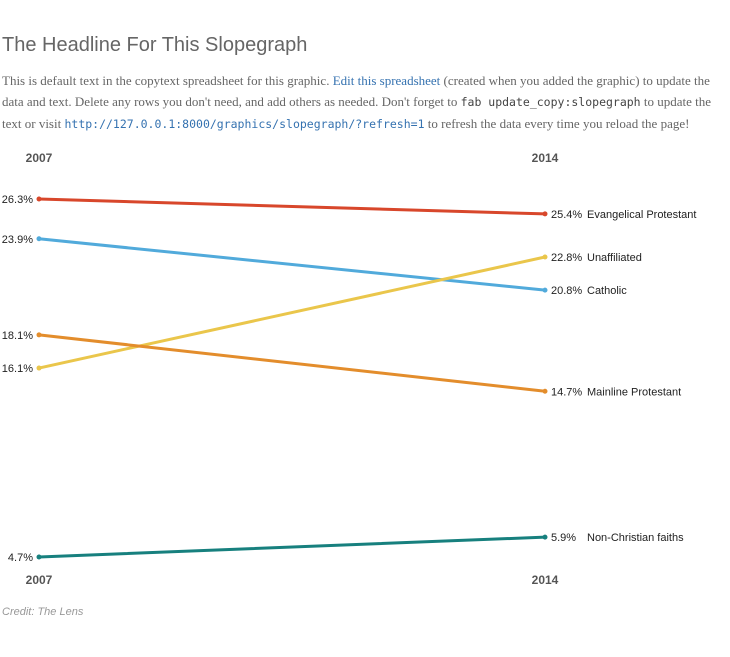 This screenshot has width=730, height=657. I want to click on series-name-label: Unaffiliated, so click(614, 258).